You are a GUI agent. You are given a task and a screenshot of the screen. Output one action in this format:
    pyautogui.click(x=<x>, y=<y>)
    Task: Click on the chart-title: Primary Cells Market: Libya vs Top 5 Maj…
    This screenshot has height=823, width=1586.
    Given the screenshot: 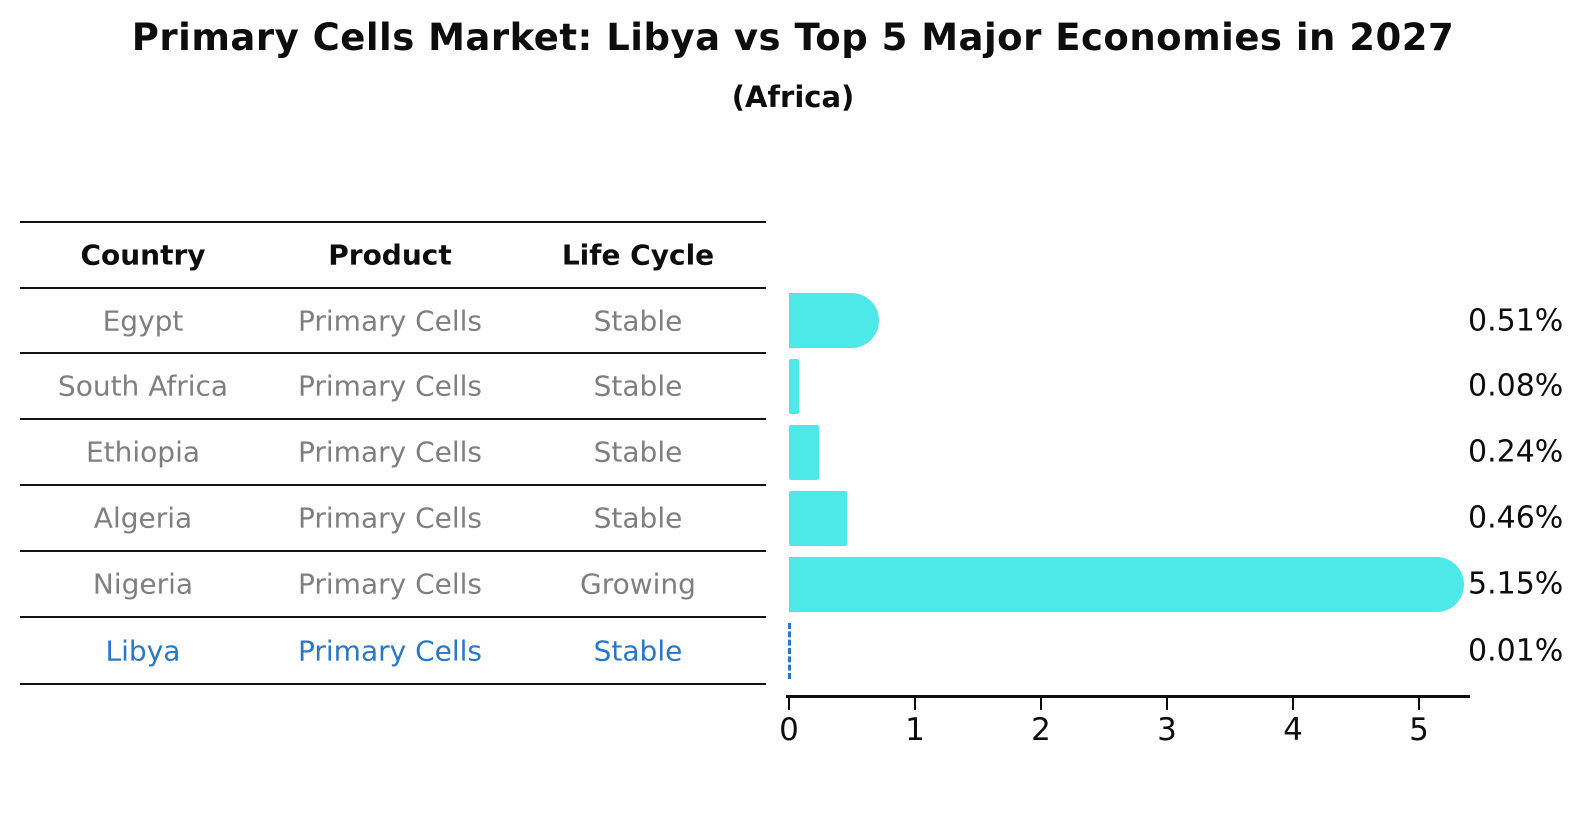 What is the action you would take?
    pyautogui.click(x=793, y=37)
    